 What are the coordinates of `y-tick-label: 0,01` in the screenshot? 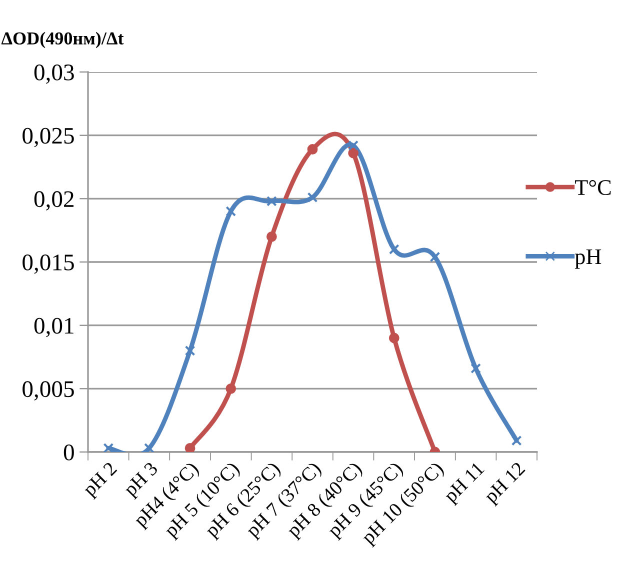 It's located at (54, 328).